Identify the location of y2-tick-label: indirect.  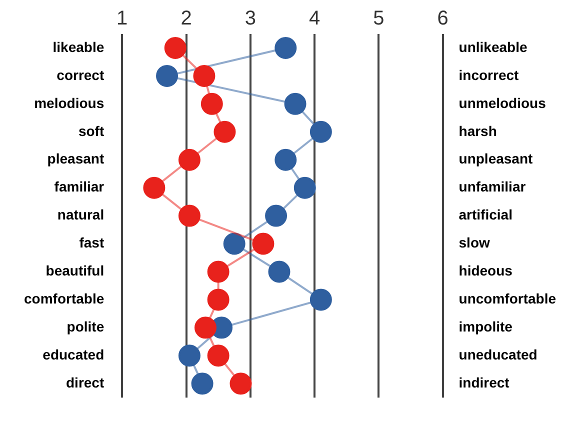
(484, 382).